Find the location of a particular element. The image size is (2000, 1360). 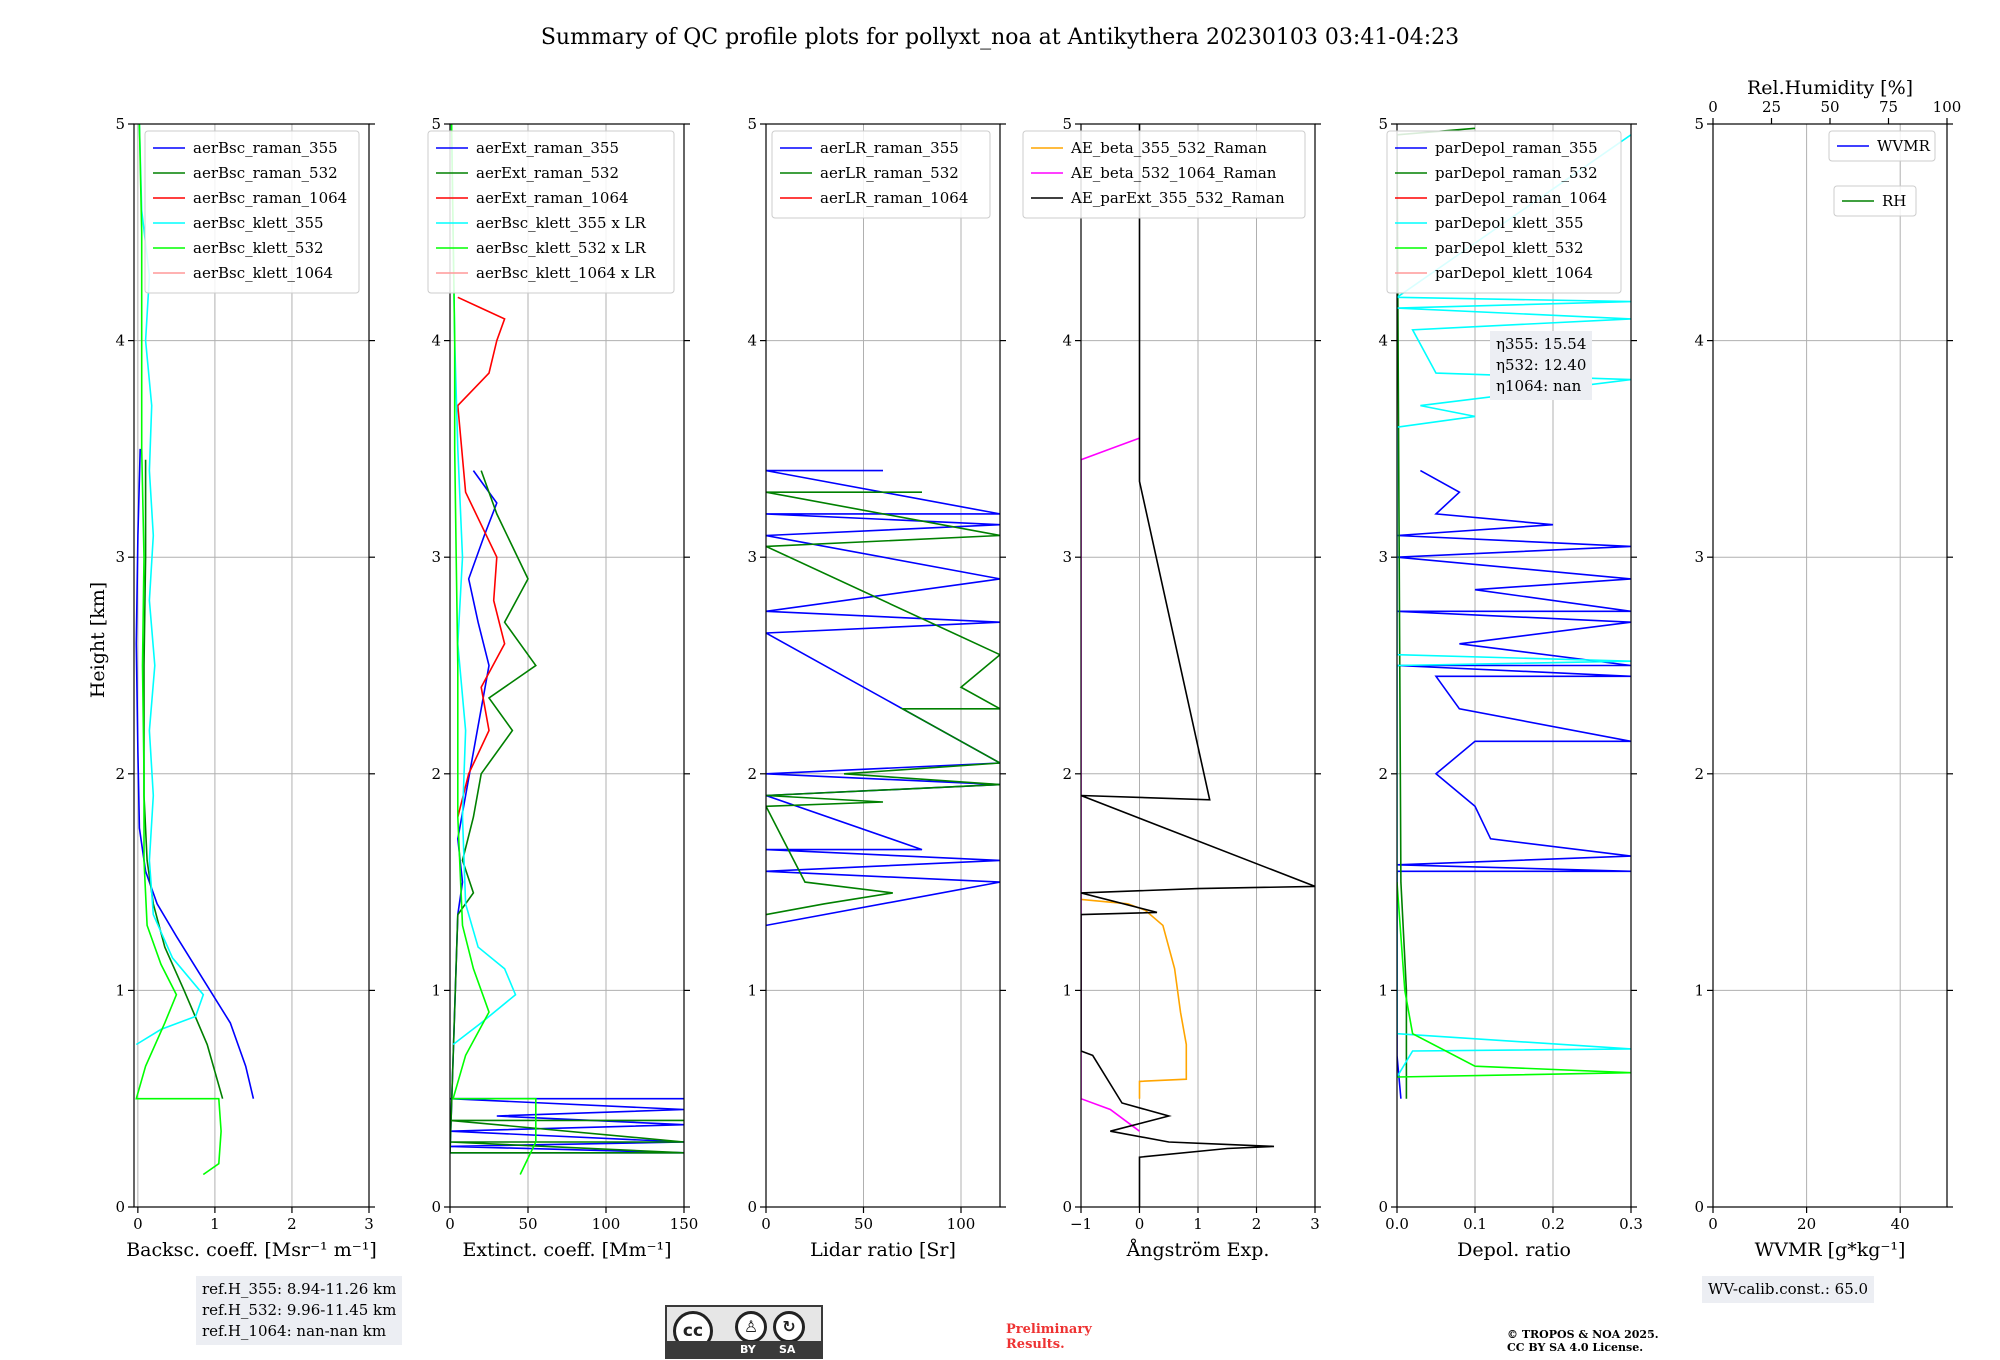

x-tick-label: 40 is located at coordinates (1900, 1224).